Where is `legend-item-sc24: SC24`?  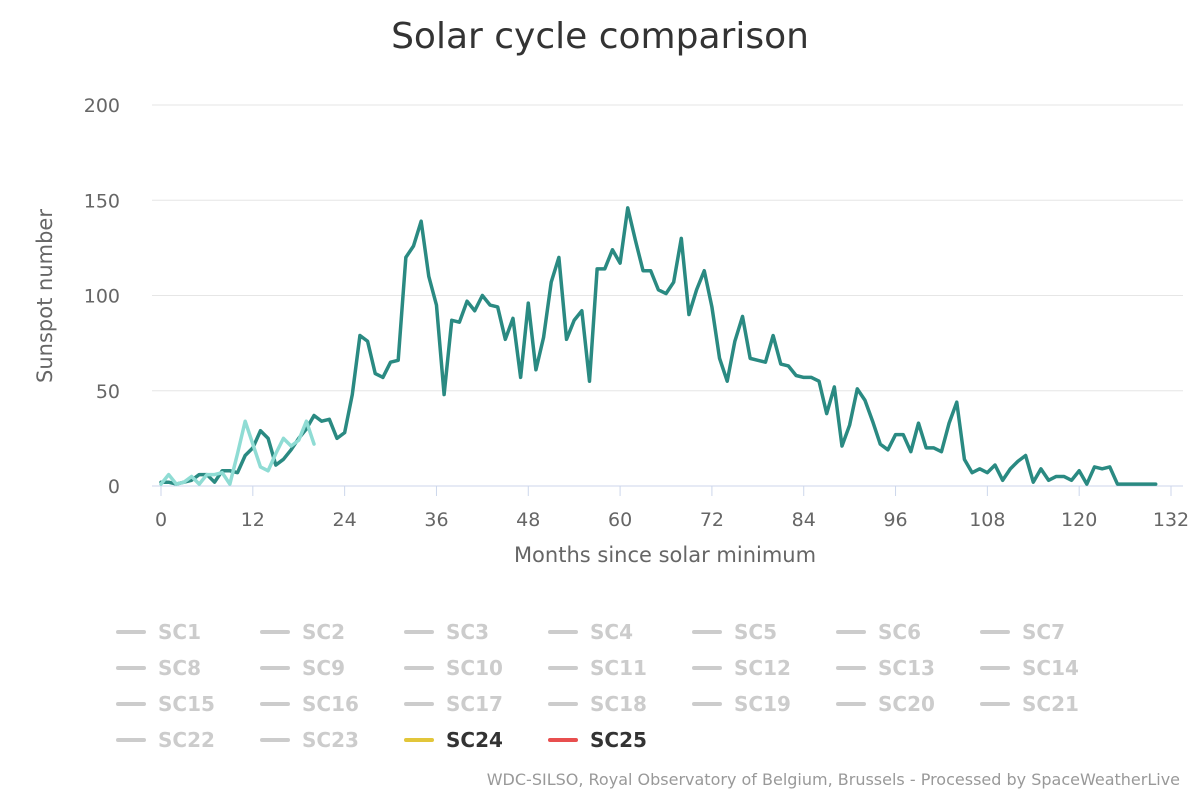
legend-item-sc24: SC24 is located at coordinates (453, 740).